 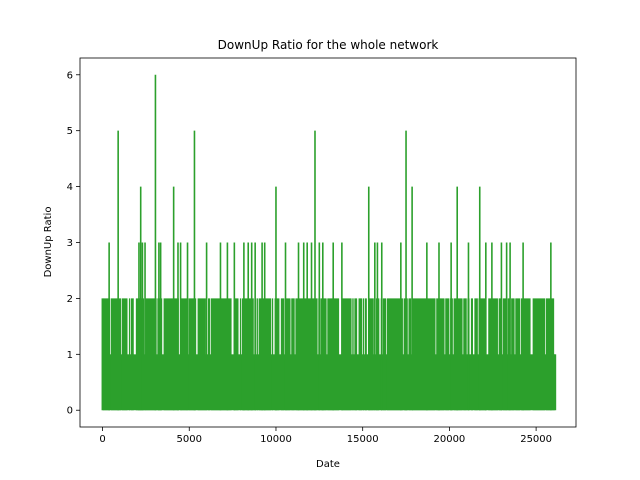 I want to click on y-tick-label: 1, so click(x=70, y=355).